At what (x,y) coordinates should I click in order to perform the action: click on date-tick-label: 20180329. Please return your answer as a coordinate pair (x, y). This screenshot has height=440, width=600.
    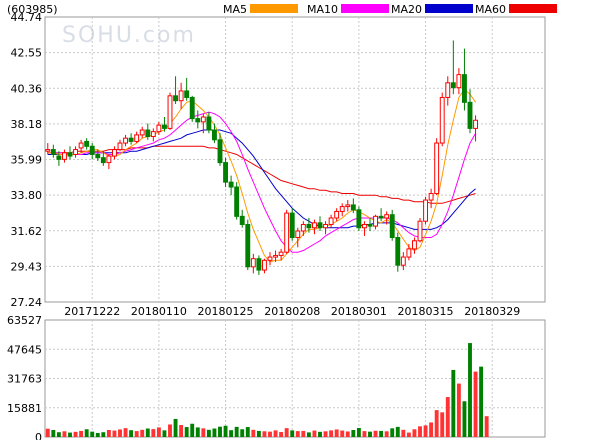
    Looking at the image, I should click on (492, 311).